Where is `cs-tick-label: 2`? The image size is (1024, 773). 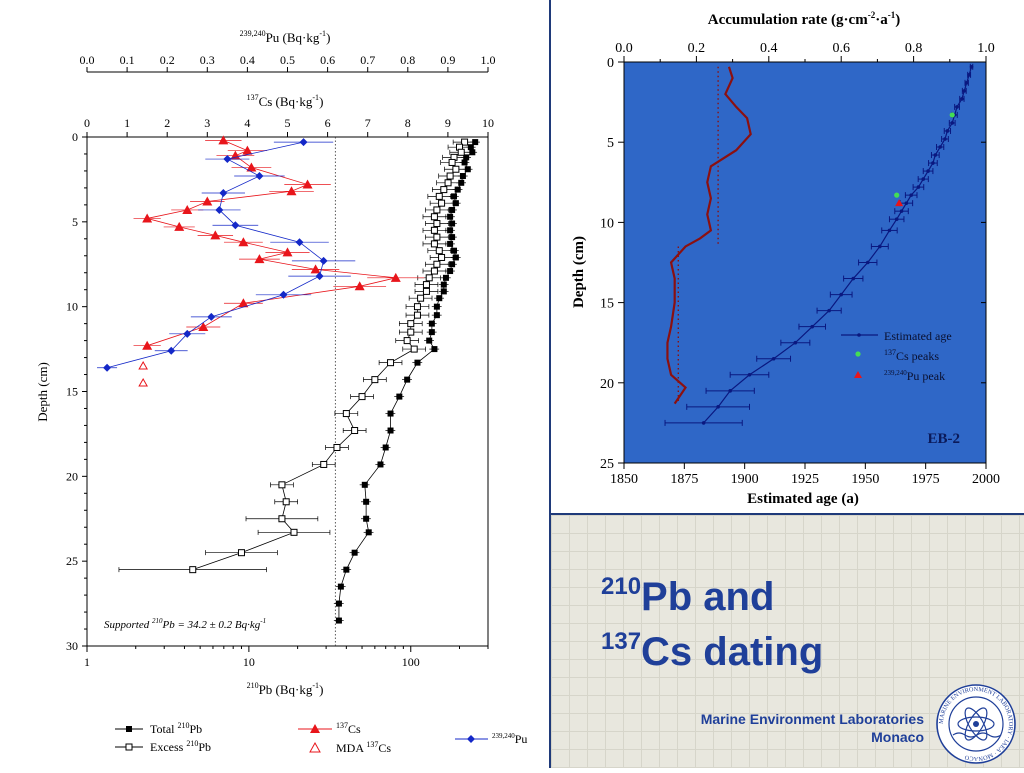
cs-tick-label: 2 is located at coordinates (167, 123).